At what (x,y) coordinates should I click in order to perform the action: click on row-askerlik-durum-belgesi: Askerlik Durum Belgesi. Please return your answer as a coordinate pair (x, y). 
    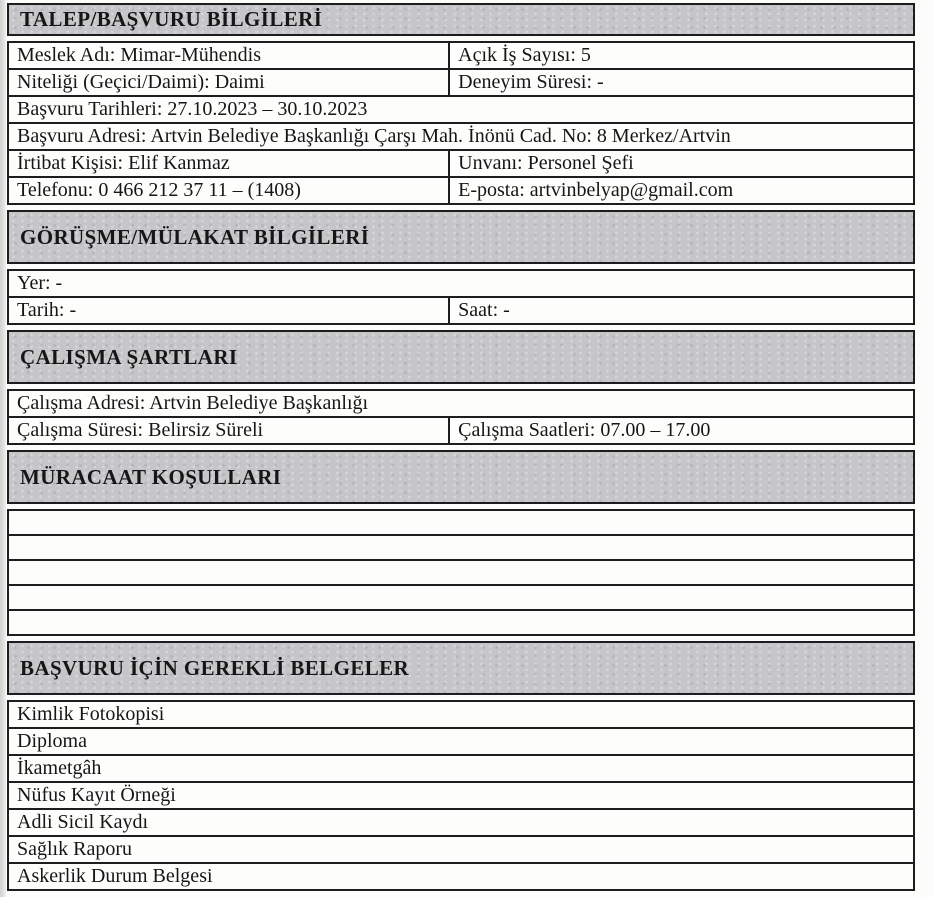
    Looking at the image, I should click on (461, 876).